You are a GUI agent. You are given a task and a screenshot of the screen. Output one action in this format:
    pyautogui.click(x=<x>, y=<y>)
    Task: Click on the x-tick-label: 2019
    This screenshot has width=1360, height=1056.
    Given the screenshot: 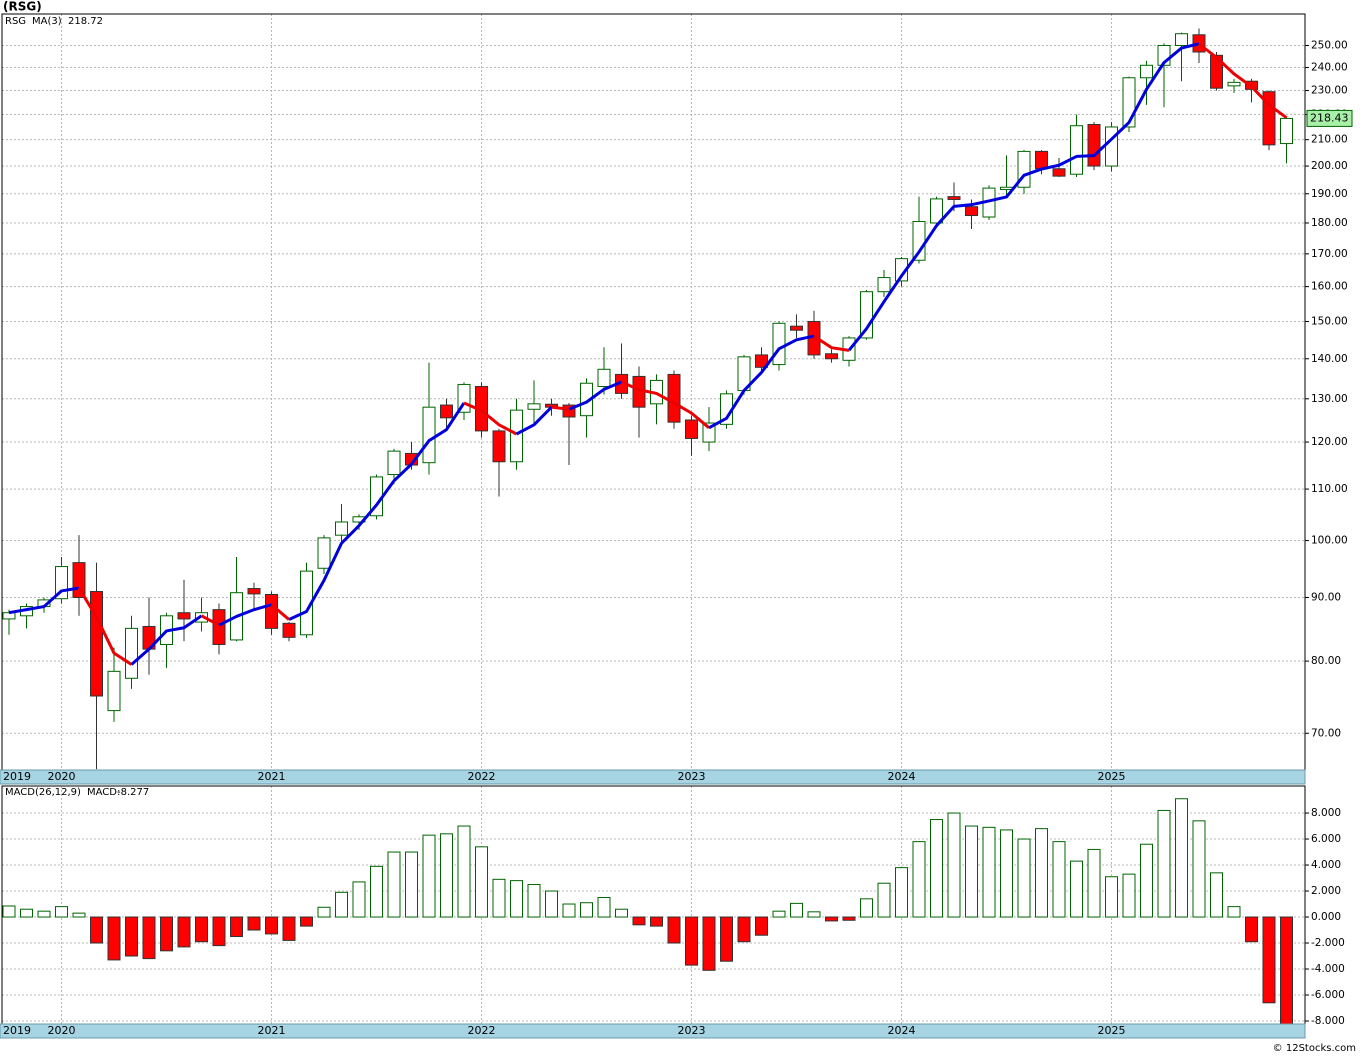 What is the action you would take?
    pyautogui.click(x=17, y=1030)
    